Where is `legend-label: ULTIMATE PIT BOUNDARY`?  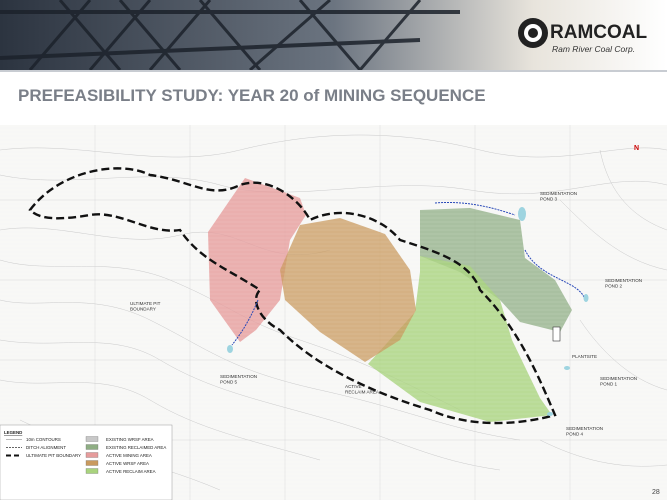 legend-label: ULTIMATE PIT BOUNDARY is located at coordinates (53, 455).